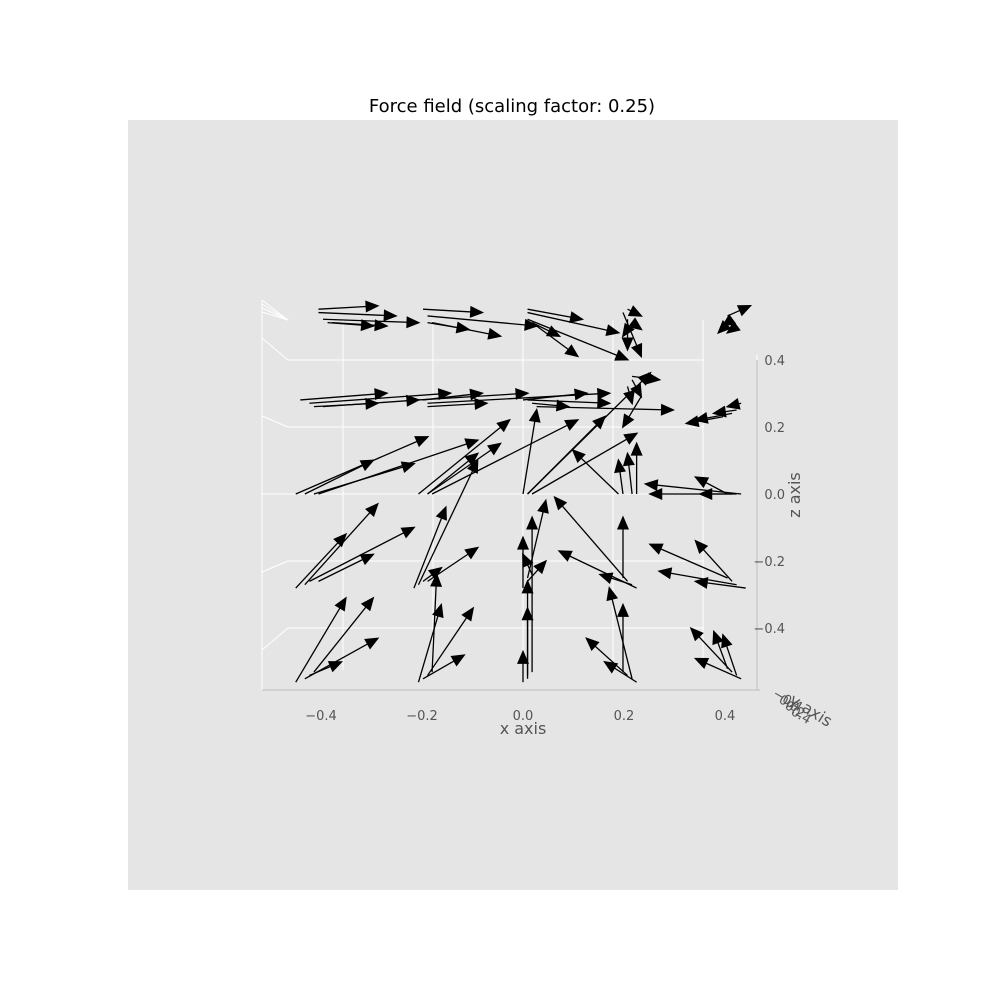 The height and width of the screenshot is (1000, 1000). What do you see at coordinates (774, 495) in the screenshot?
I see `z-tick-label: 0.0` at bounding box center [774, 495].